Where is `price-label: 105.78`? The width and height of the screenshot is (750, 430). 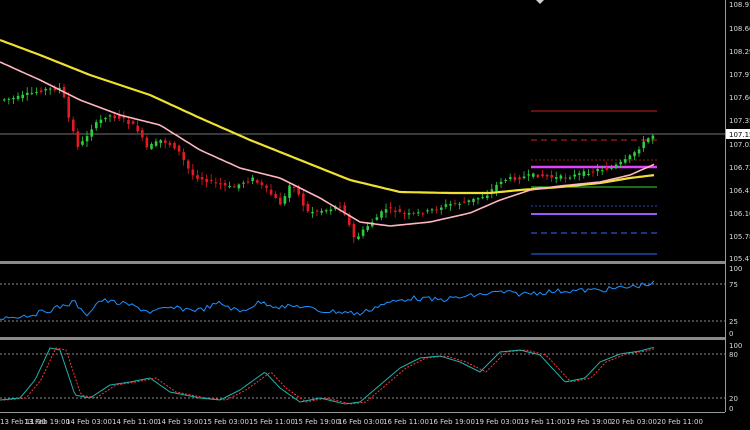 price-label: 105.78 is located at coordinates (739, 237).